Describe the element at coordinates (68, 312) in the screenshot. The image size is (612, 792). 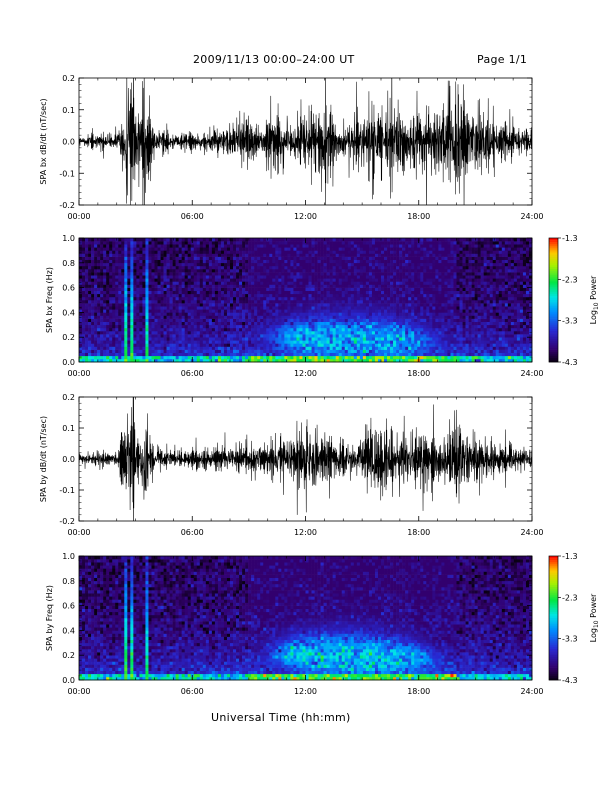
I see `y-tick-label: 0.4` at that location.